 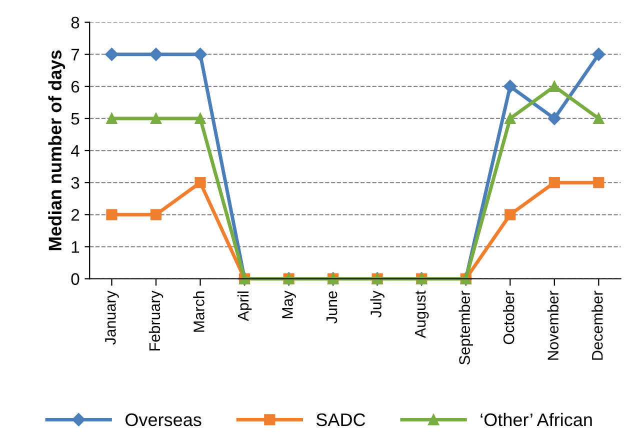 I want to click on x-tick-label: May, so click(x=289, y=304).